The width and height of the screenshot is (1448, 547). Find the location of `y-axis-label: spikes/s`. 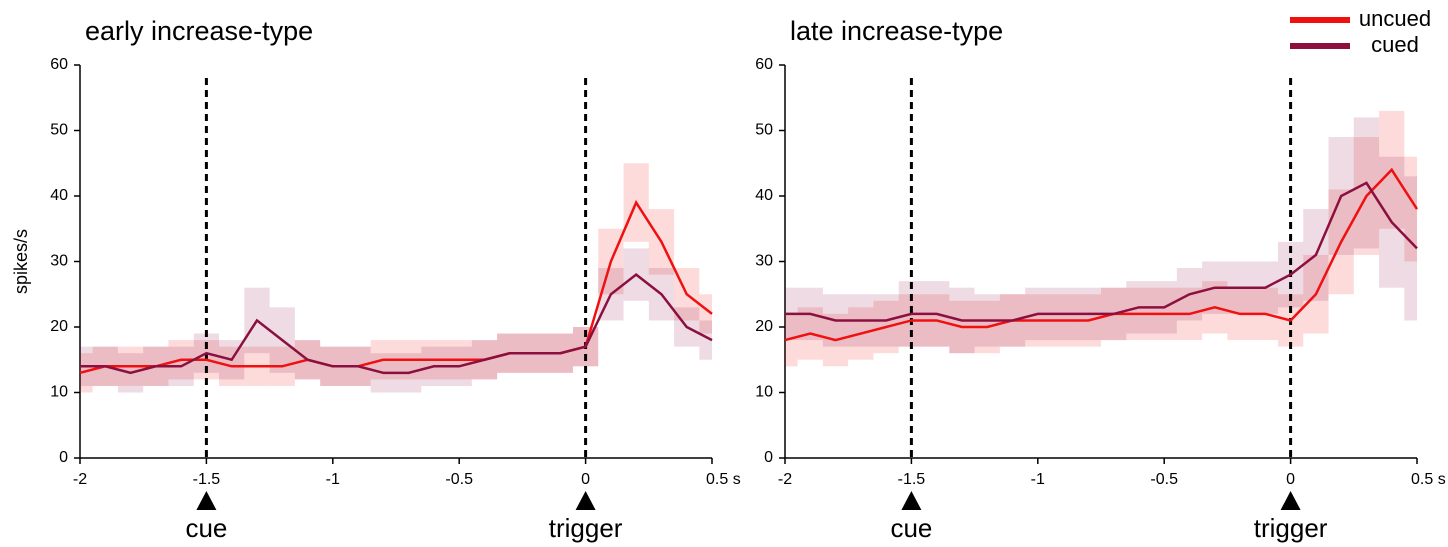

y-axis-label: spikes/s is located at coordinates (21, 261).